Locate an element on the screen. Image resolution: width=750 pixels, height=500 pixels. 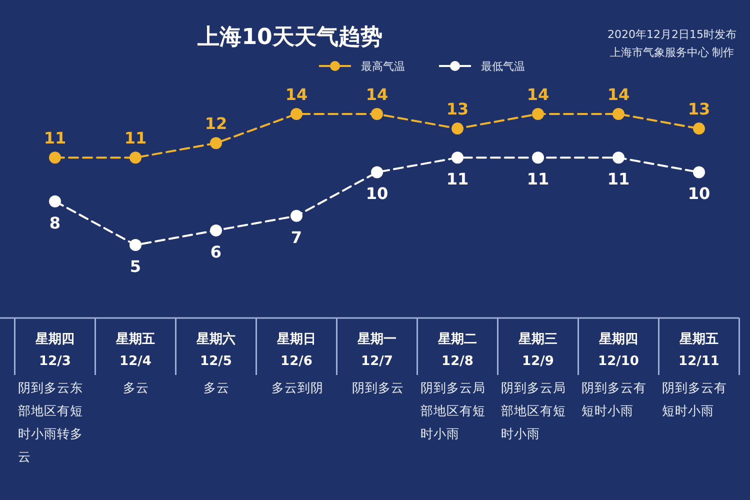
x-tick-label: 星期四 12/10 is located at coordinates (618, 350).